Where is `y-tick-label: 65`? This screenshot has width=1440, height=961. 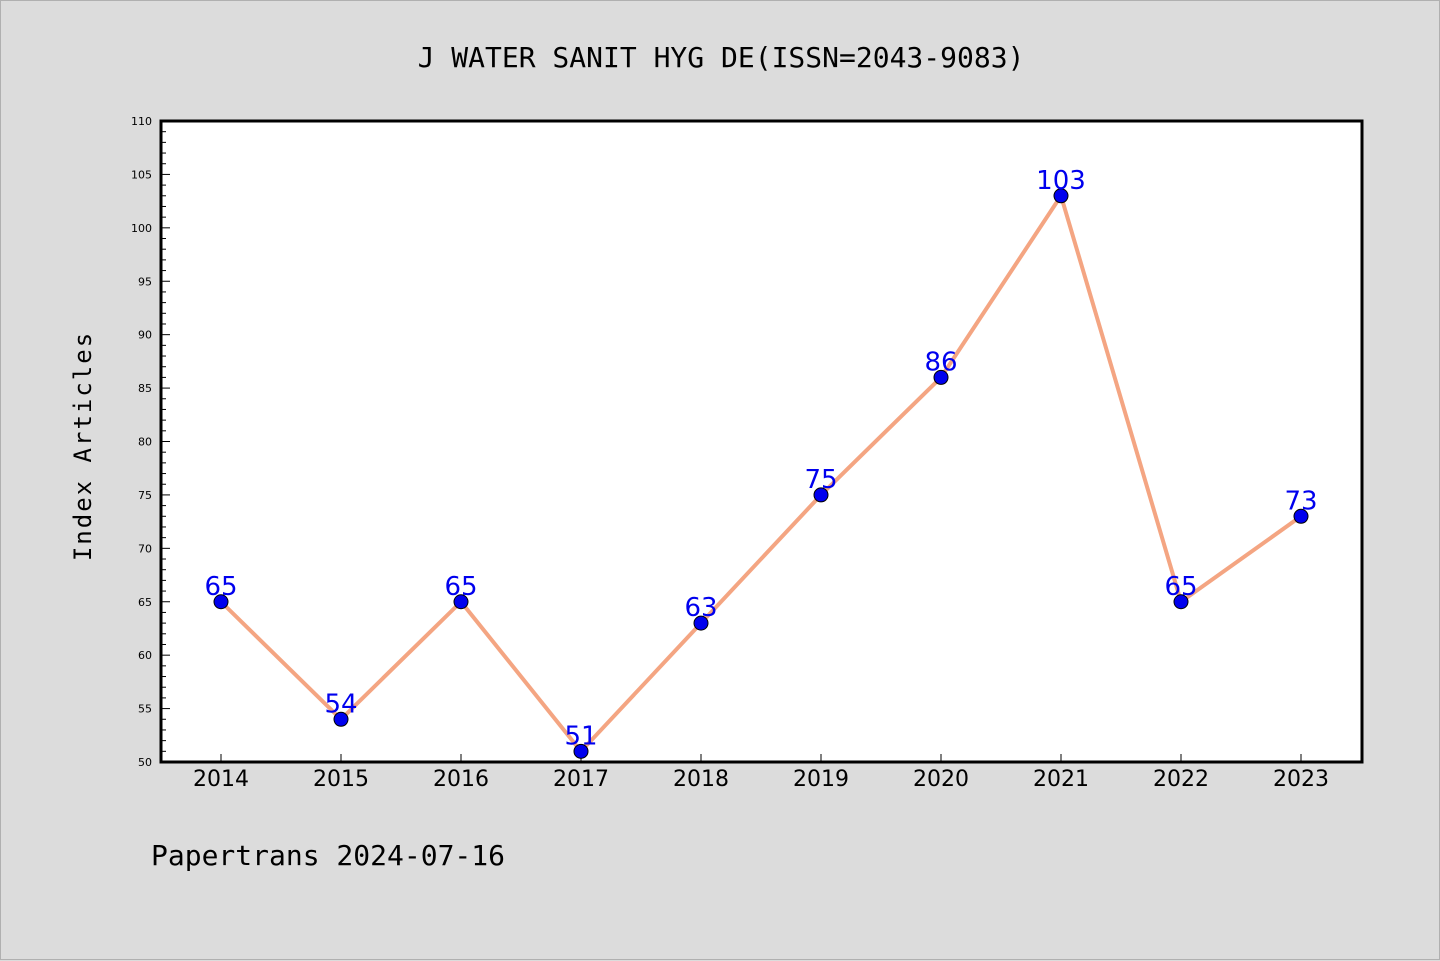 y-tick-label: 65 is located at coordinates (145, 602).